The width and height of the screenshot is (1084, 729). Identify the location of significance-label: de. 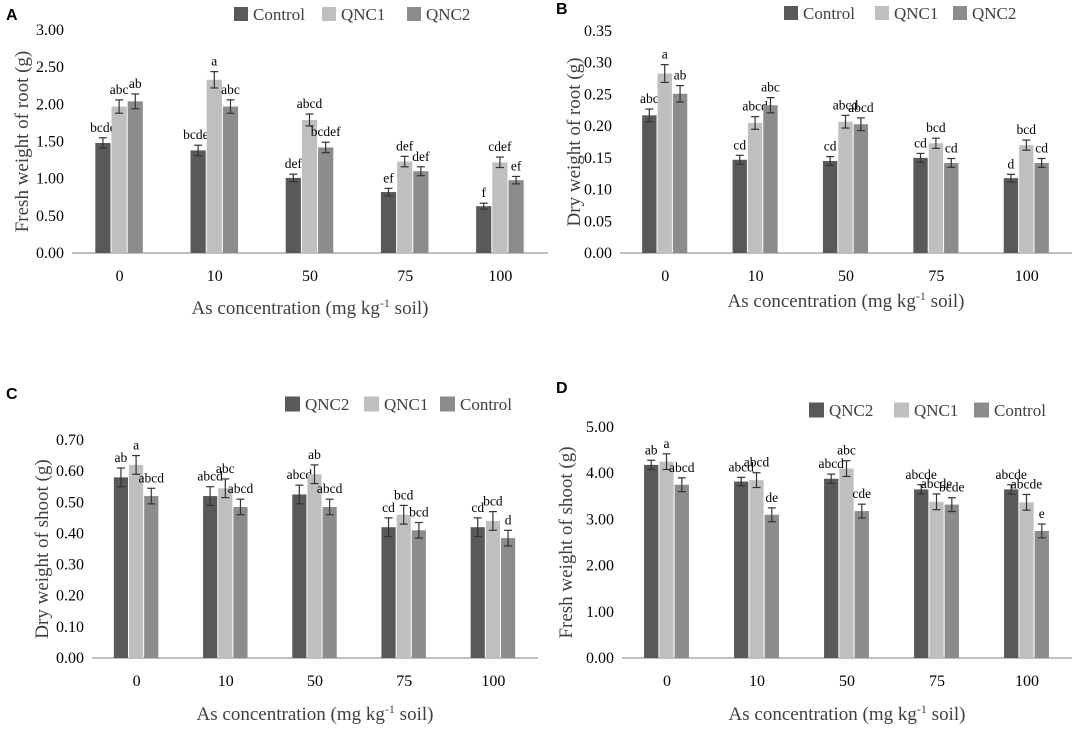
(771, 497).